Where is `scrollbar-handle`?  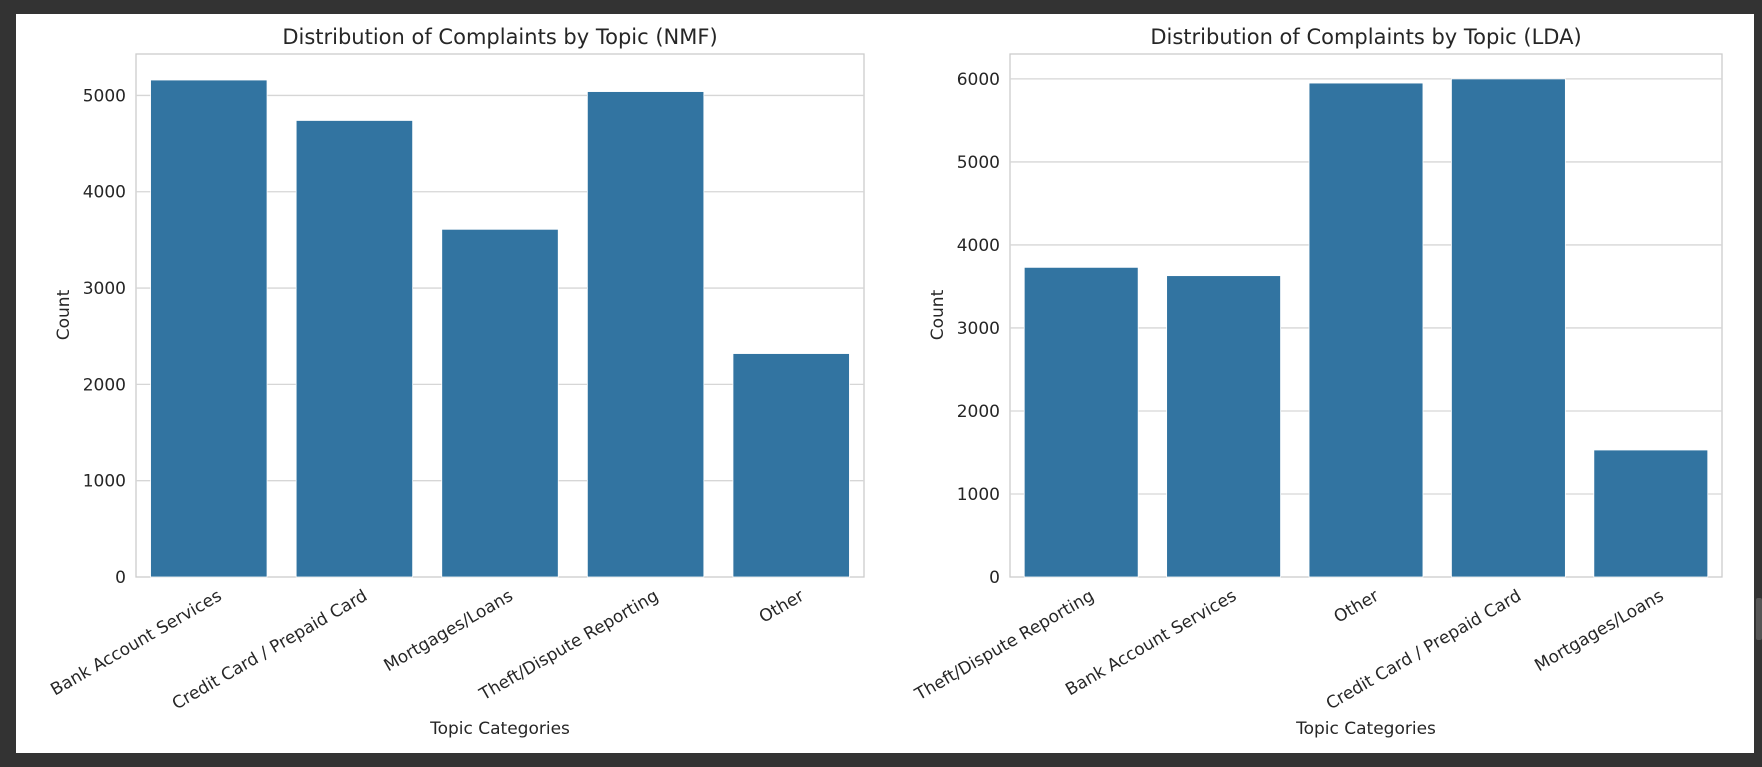 scrollbar-handle is located at coordinates (1759, 619).